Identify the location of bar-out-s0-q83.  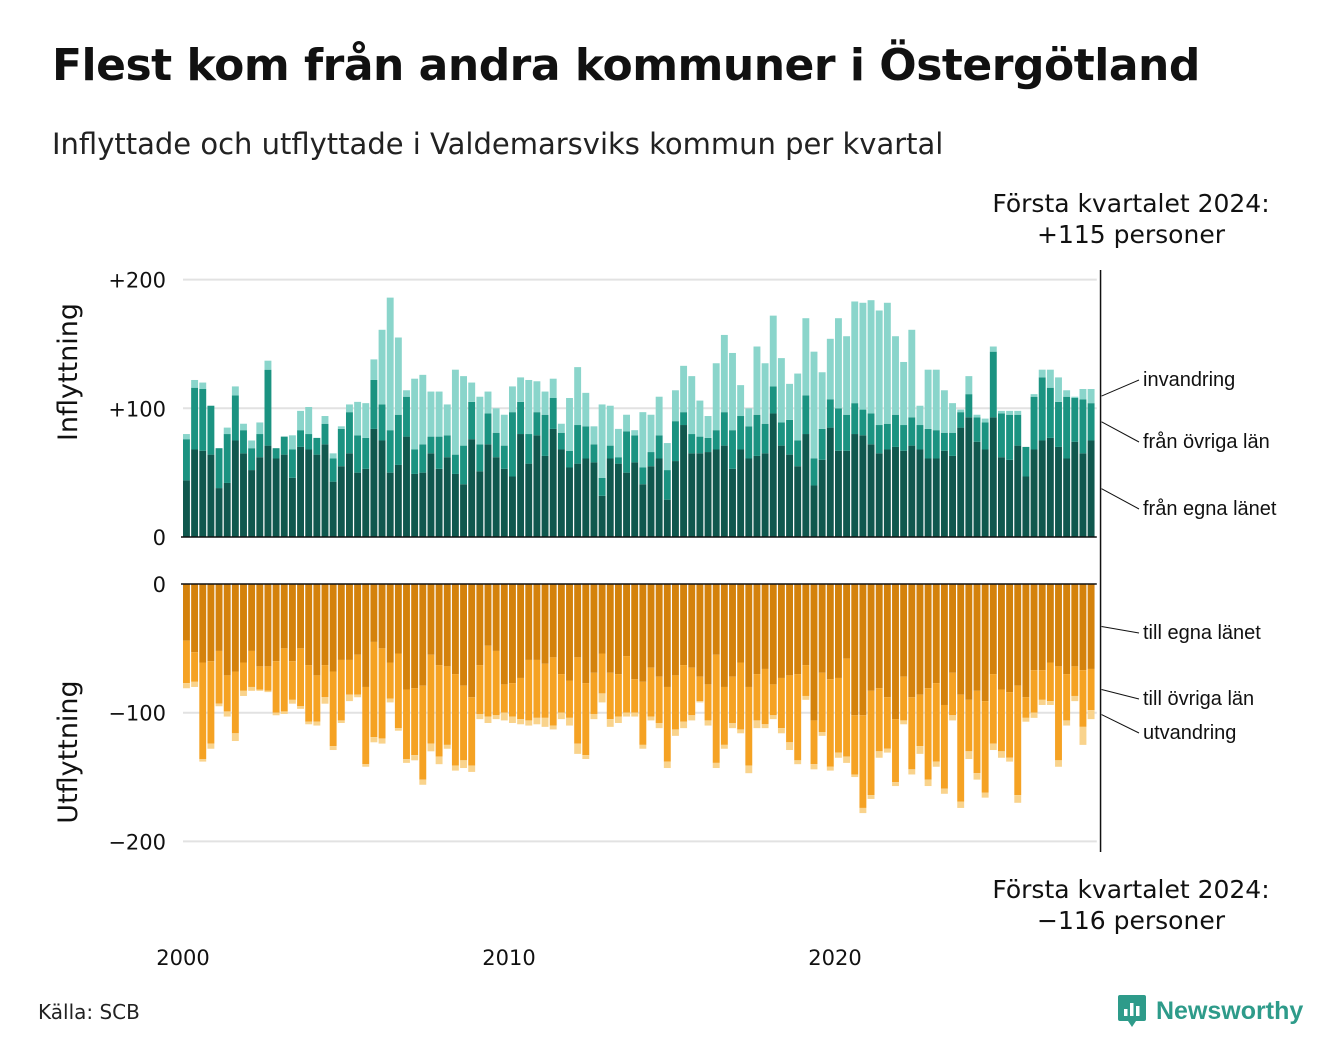
(863, 650).